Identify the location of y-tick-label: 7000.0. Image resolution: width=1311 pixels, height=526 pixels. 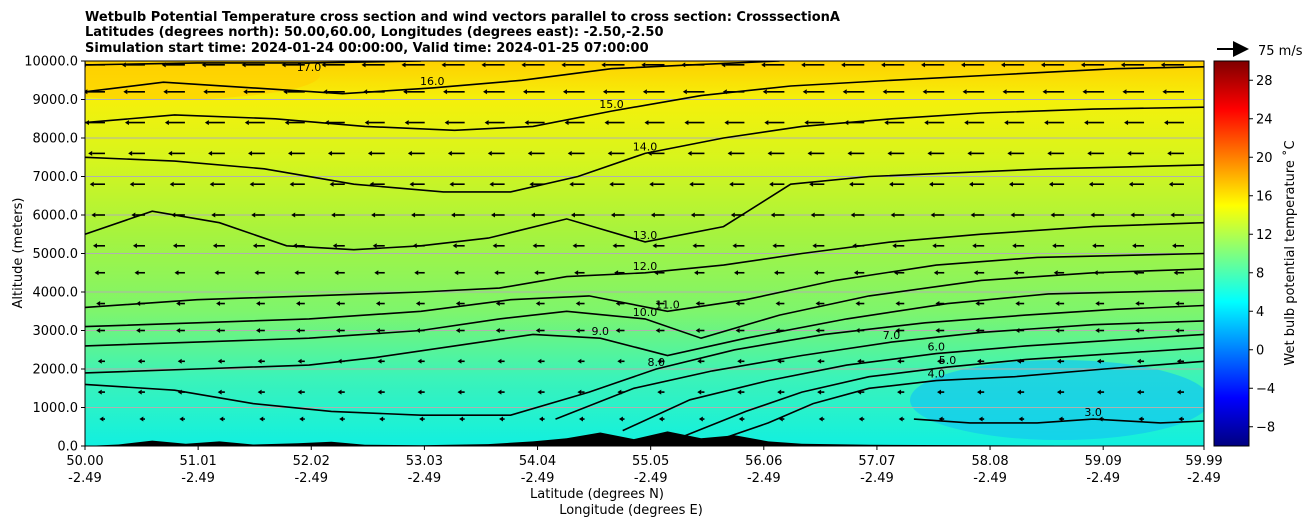
(56, 177).